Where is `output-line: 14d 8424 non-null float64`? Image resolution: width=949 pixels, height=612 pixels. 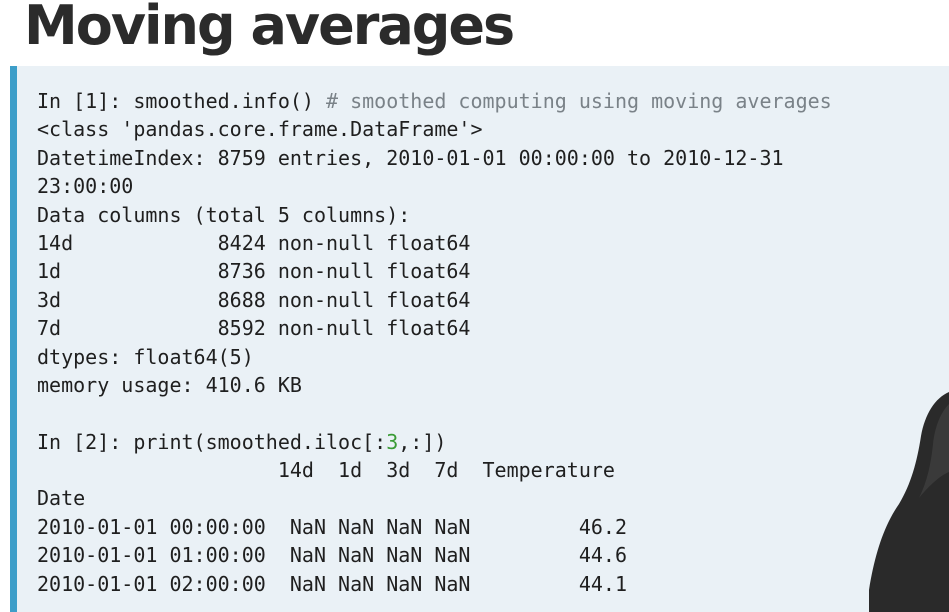 output-line: 14d 8424 non-null float64 is located at coordinates (254, 242).